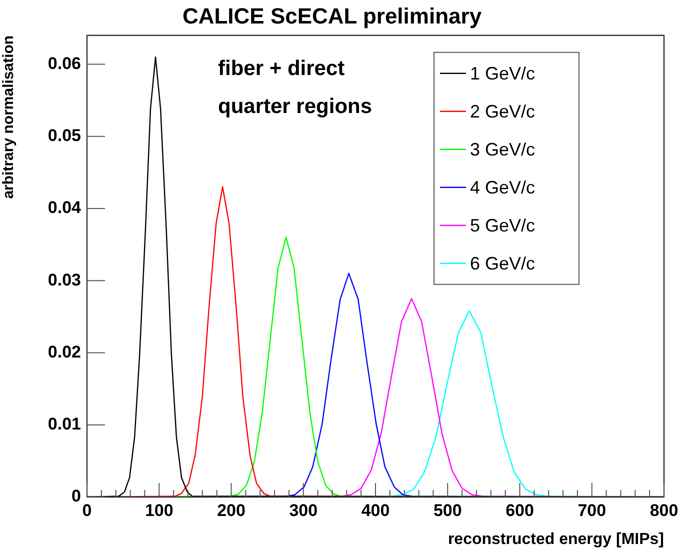 Image resolution: width=686 pixels, height=549 pixels. Describe the element at coordinates (520, 510) in the screenshot. I see `x-tick-label: 600` at that location.